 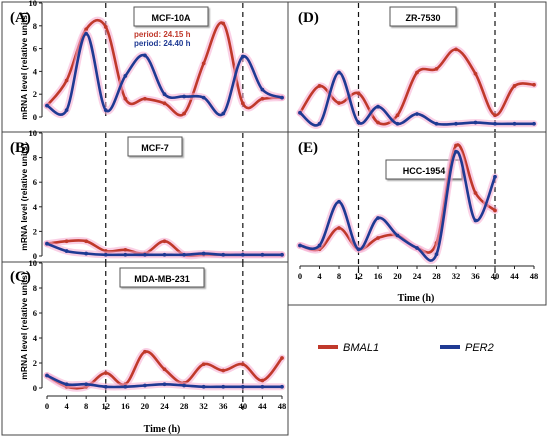 What do you see at coordinates (534, 276) in the screenshot?
I see `x-tick-label: 48` at bounding box center [534, 276].